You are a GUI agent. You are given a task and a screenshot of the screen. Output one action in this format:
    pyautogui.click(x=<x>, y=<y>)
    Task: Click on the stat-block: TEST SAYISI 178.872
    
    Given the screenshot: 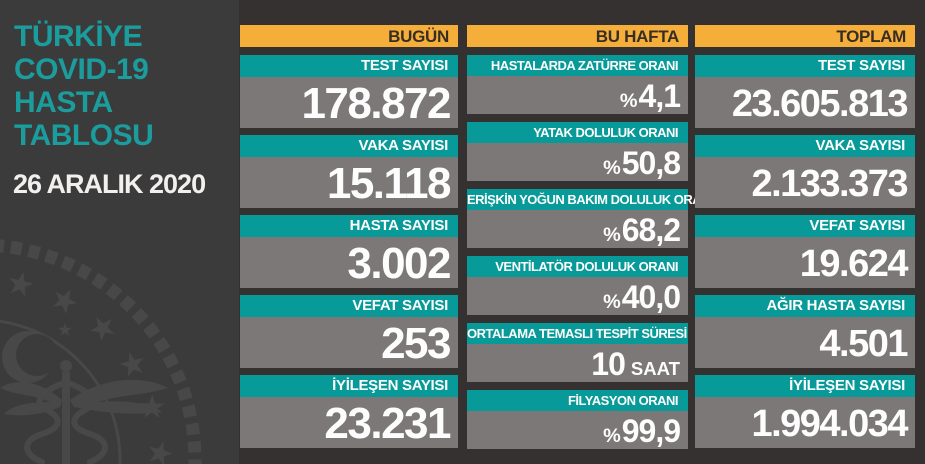 What is the action you would take?
    pyautogui.click(x=349, y=91)
    